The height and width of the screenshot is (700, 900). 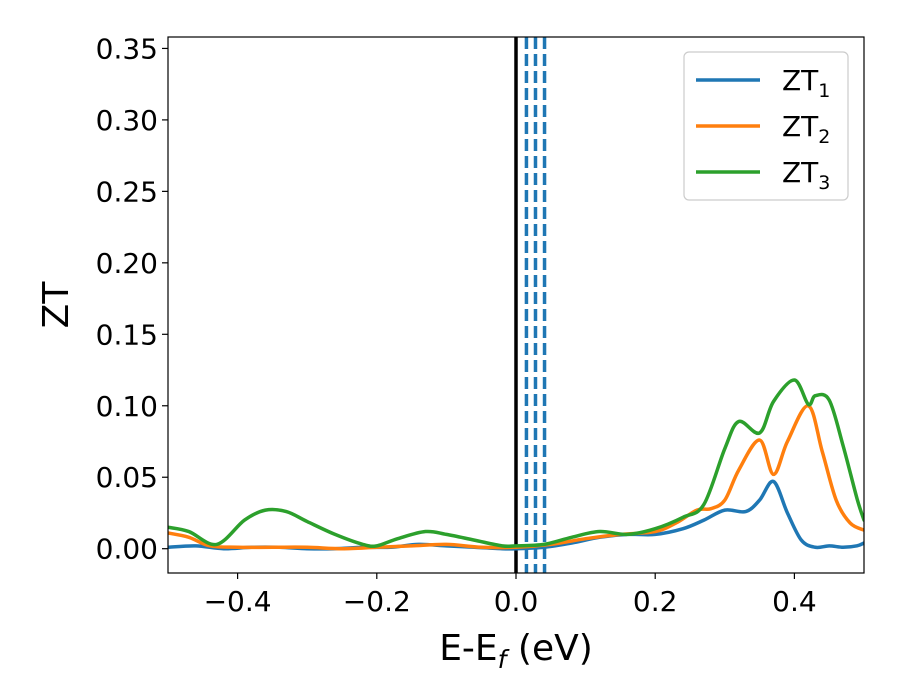 I want to click on x-tick-label: −0.4, so click(x=238, y=601).